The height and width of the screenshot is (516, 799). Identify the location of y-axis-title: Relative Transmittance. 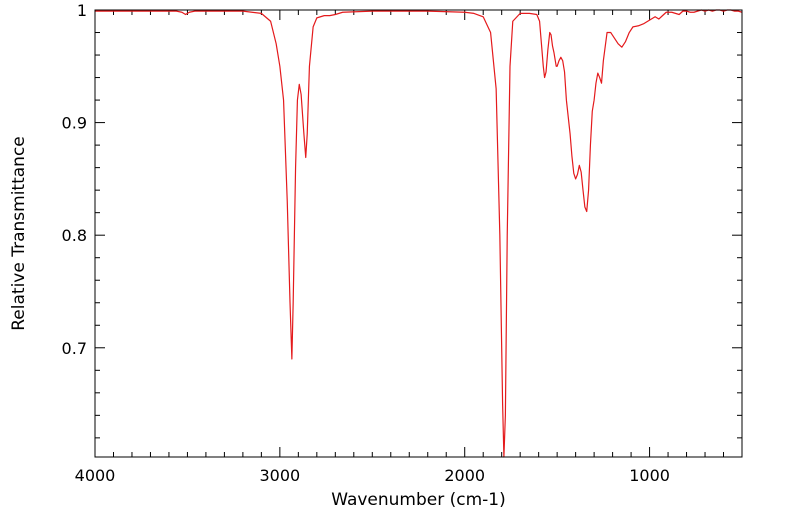
(19, 233).